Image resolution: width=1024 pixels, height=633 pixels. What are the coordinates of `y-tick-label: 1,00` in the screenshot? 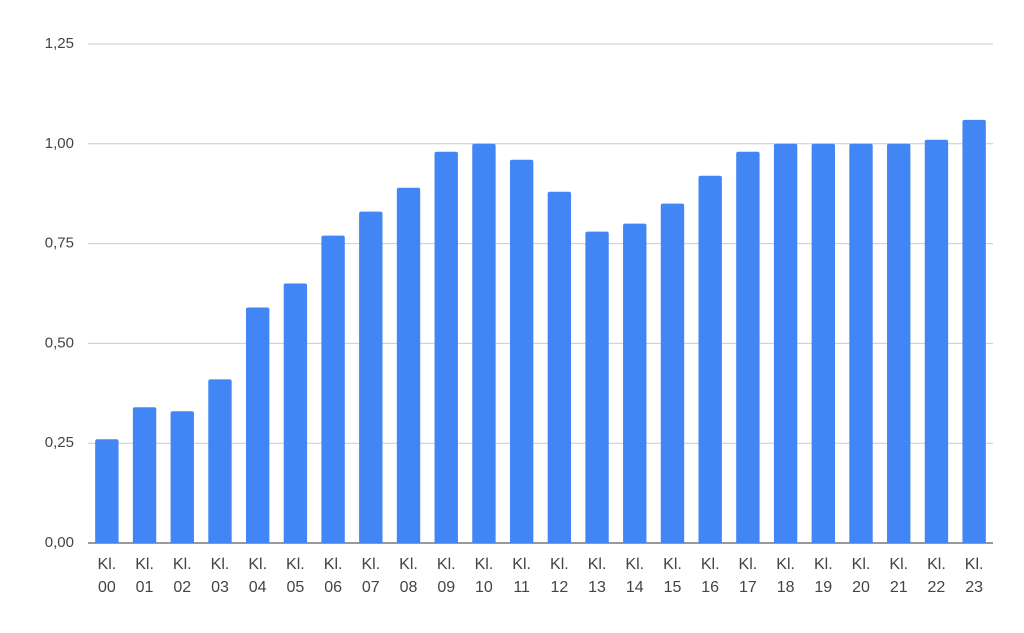 It's located at (59, 143).